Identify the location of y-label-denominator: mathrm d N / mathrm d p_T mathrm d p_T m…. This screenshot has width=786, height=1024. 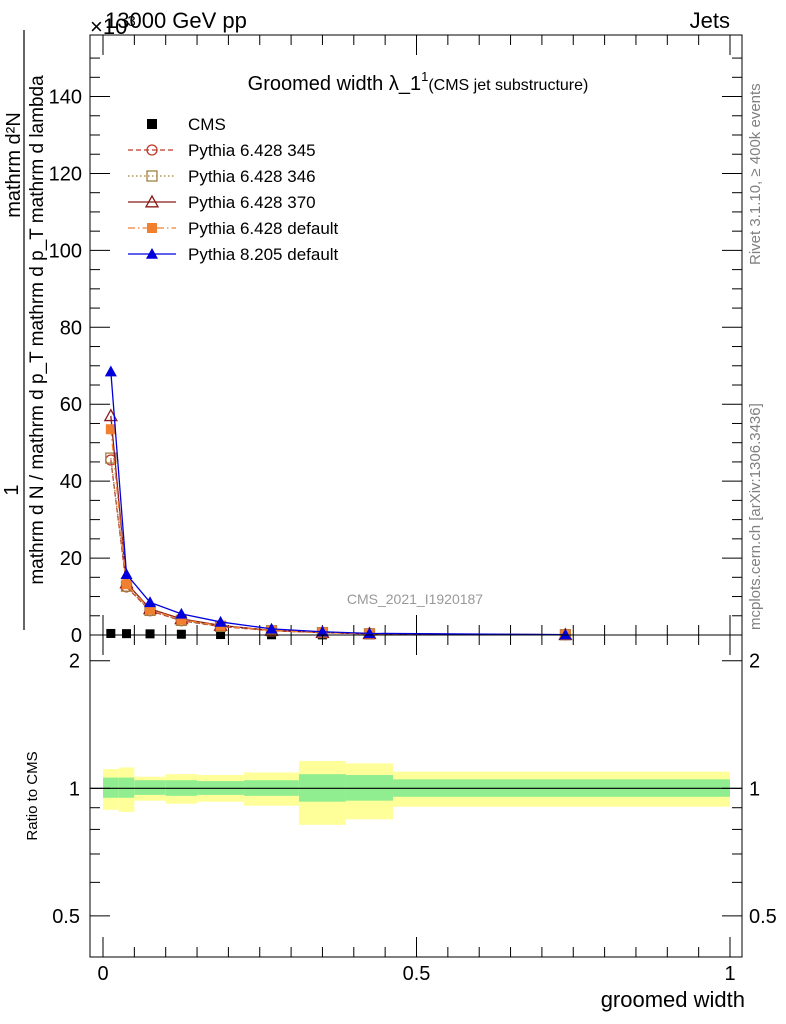
(37, 330).